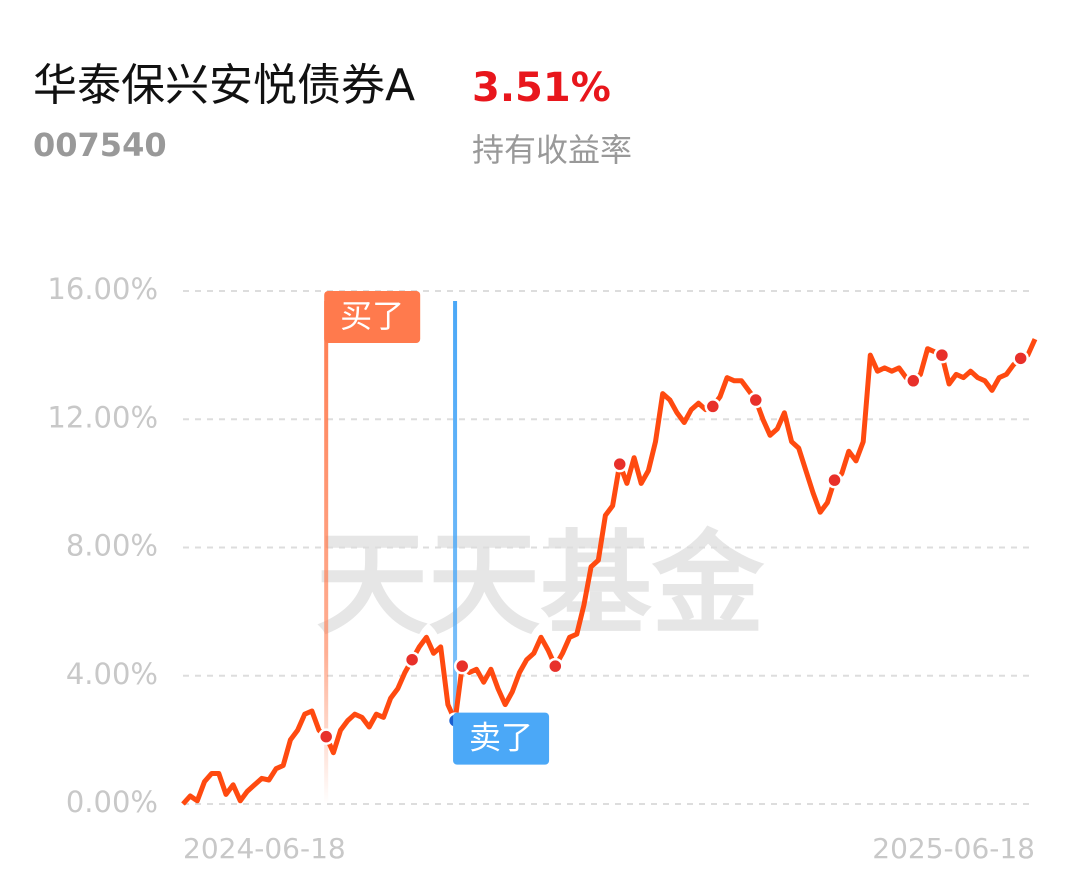 This screenshot has height=881, width=1080. Describe the element at coordinates (100, 145) in the screenshot. I see `fund-code: 007540` at that location.